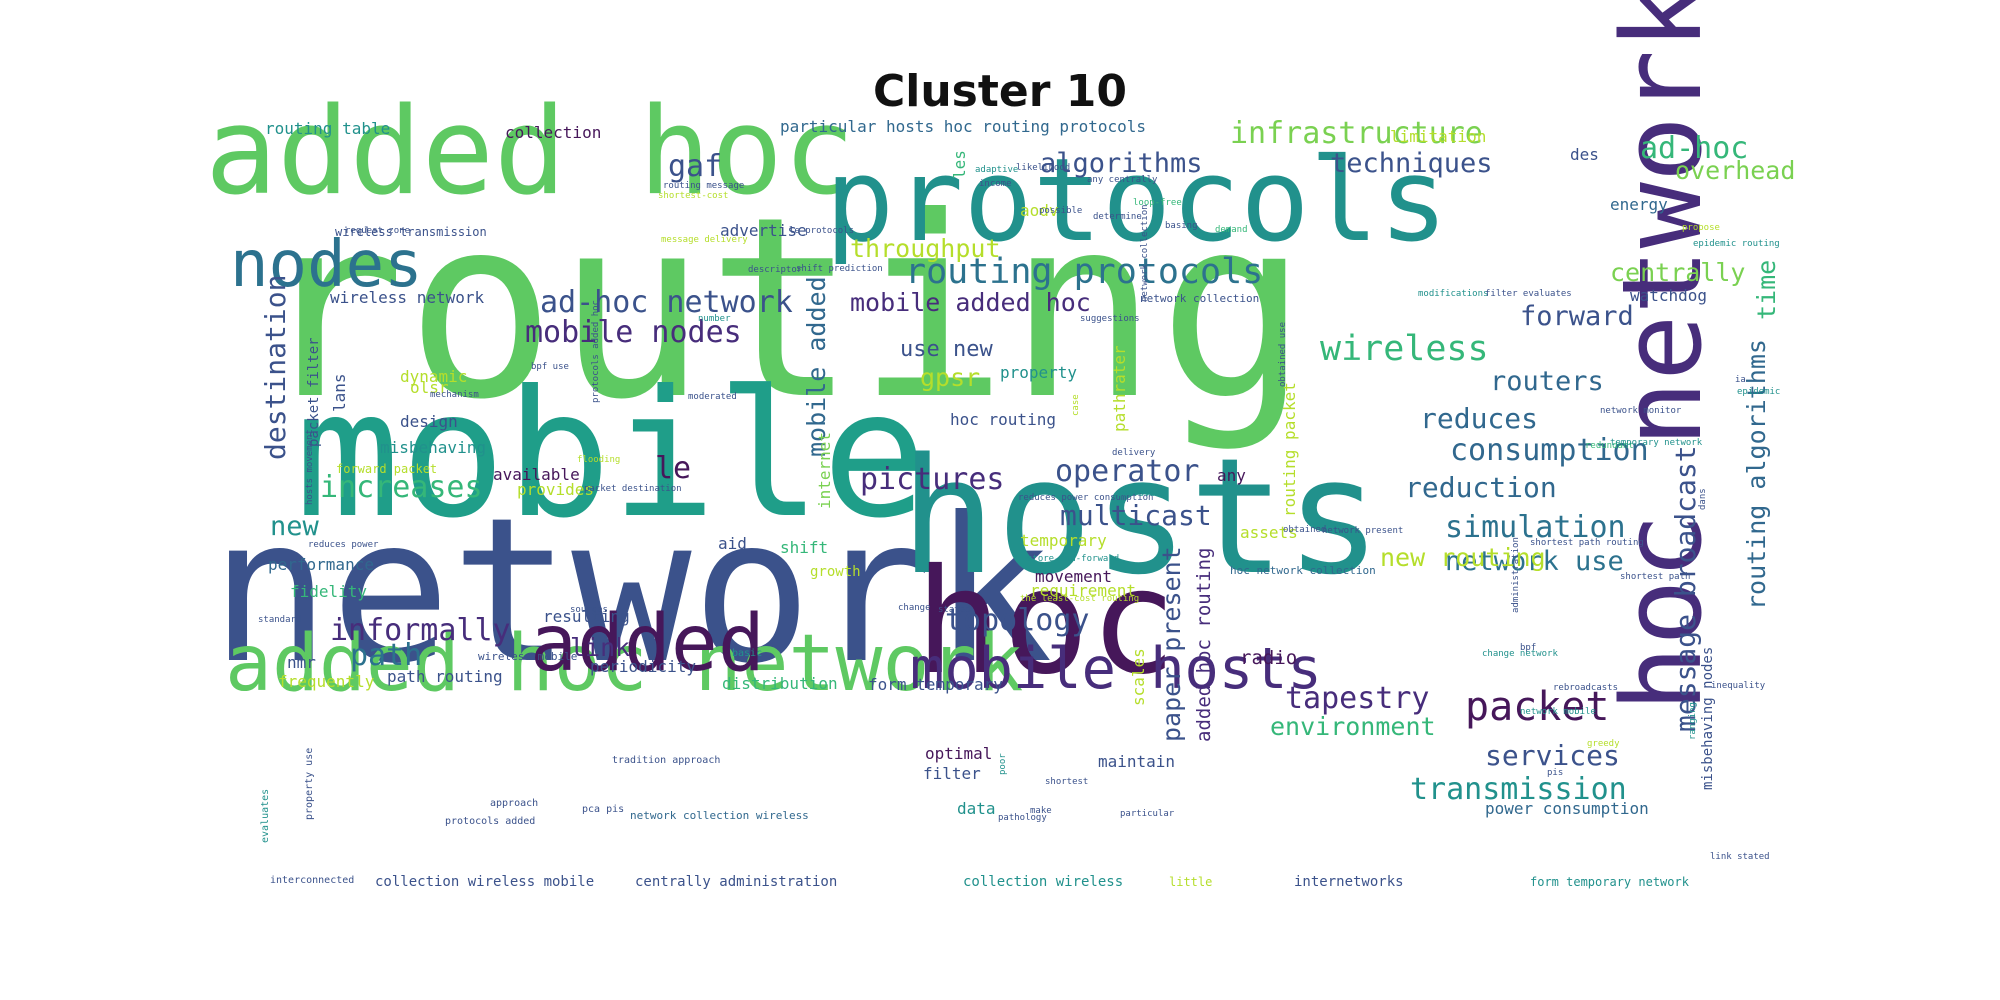 The image size is (2000, 1000). What do you see at coordinates (1479, 418) in the screenshot?
I see `cloud-word: reduces` at bounding box center [1479, 418].